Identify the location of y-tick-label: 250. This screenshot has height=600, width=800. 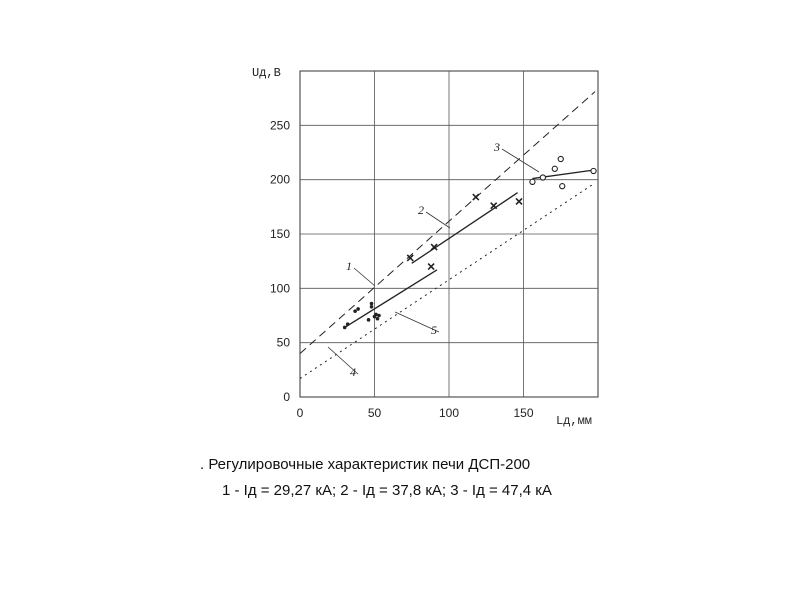
(280, 125).